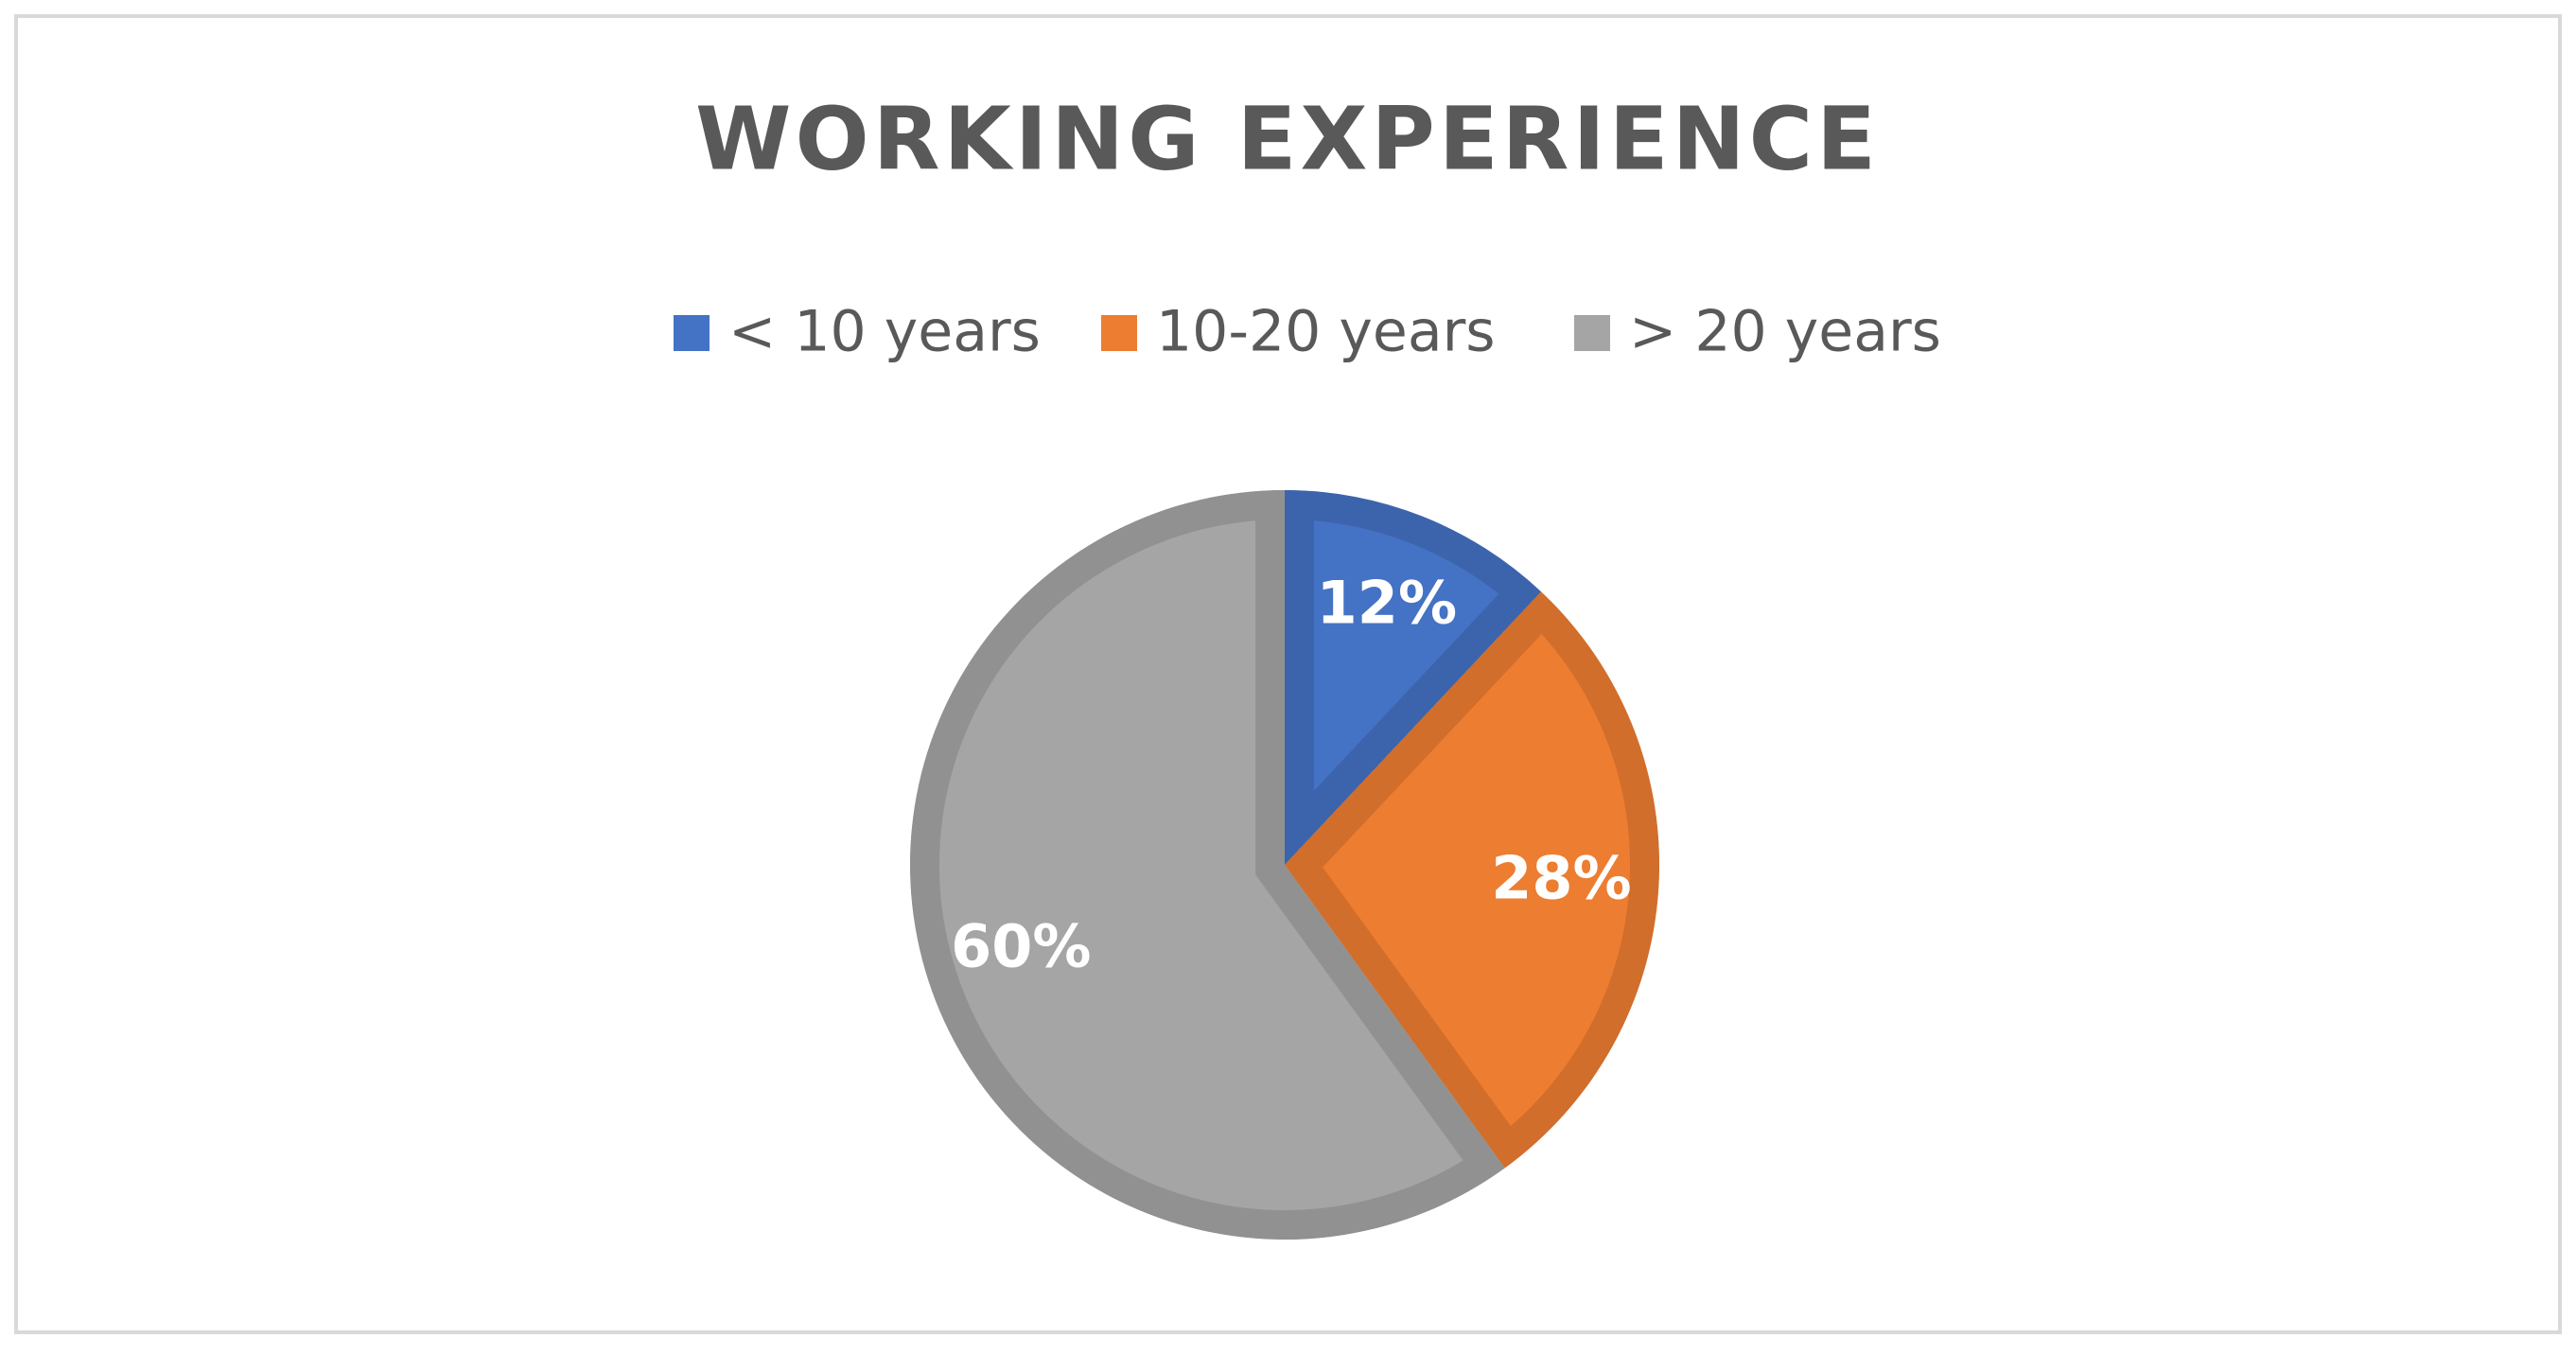 The image size is (2576, 1355). Describe the element at coordinates (1387, 603) in the screenshot. I see `data-label: 12%` at that location.